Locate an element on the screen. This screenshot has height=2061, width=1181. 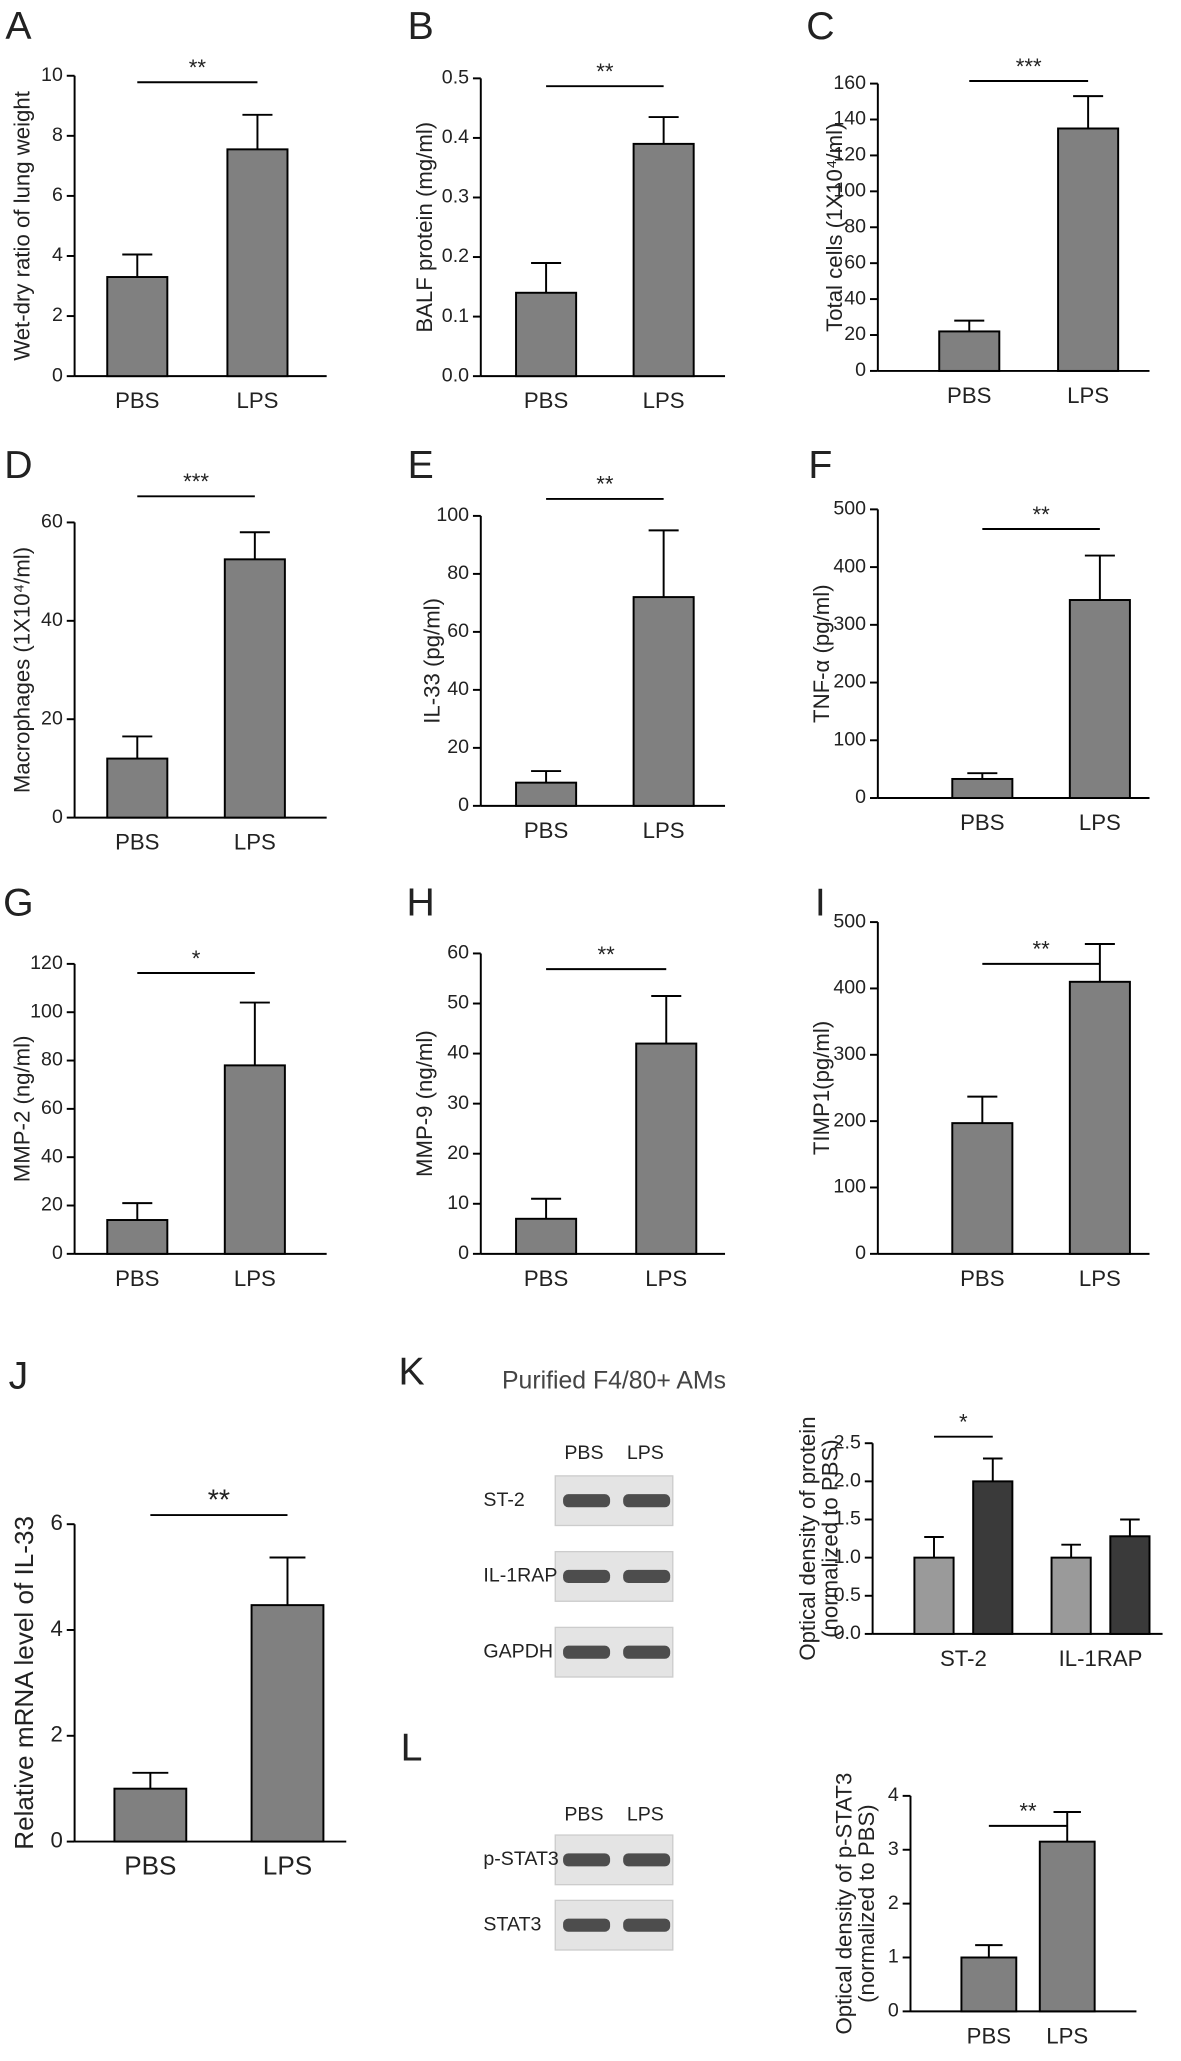
y-axis-label: BALF protein (mg/ml) is located at coordinates (424, 227).